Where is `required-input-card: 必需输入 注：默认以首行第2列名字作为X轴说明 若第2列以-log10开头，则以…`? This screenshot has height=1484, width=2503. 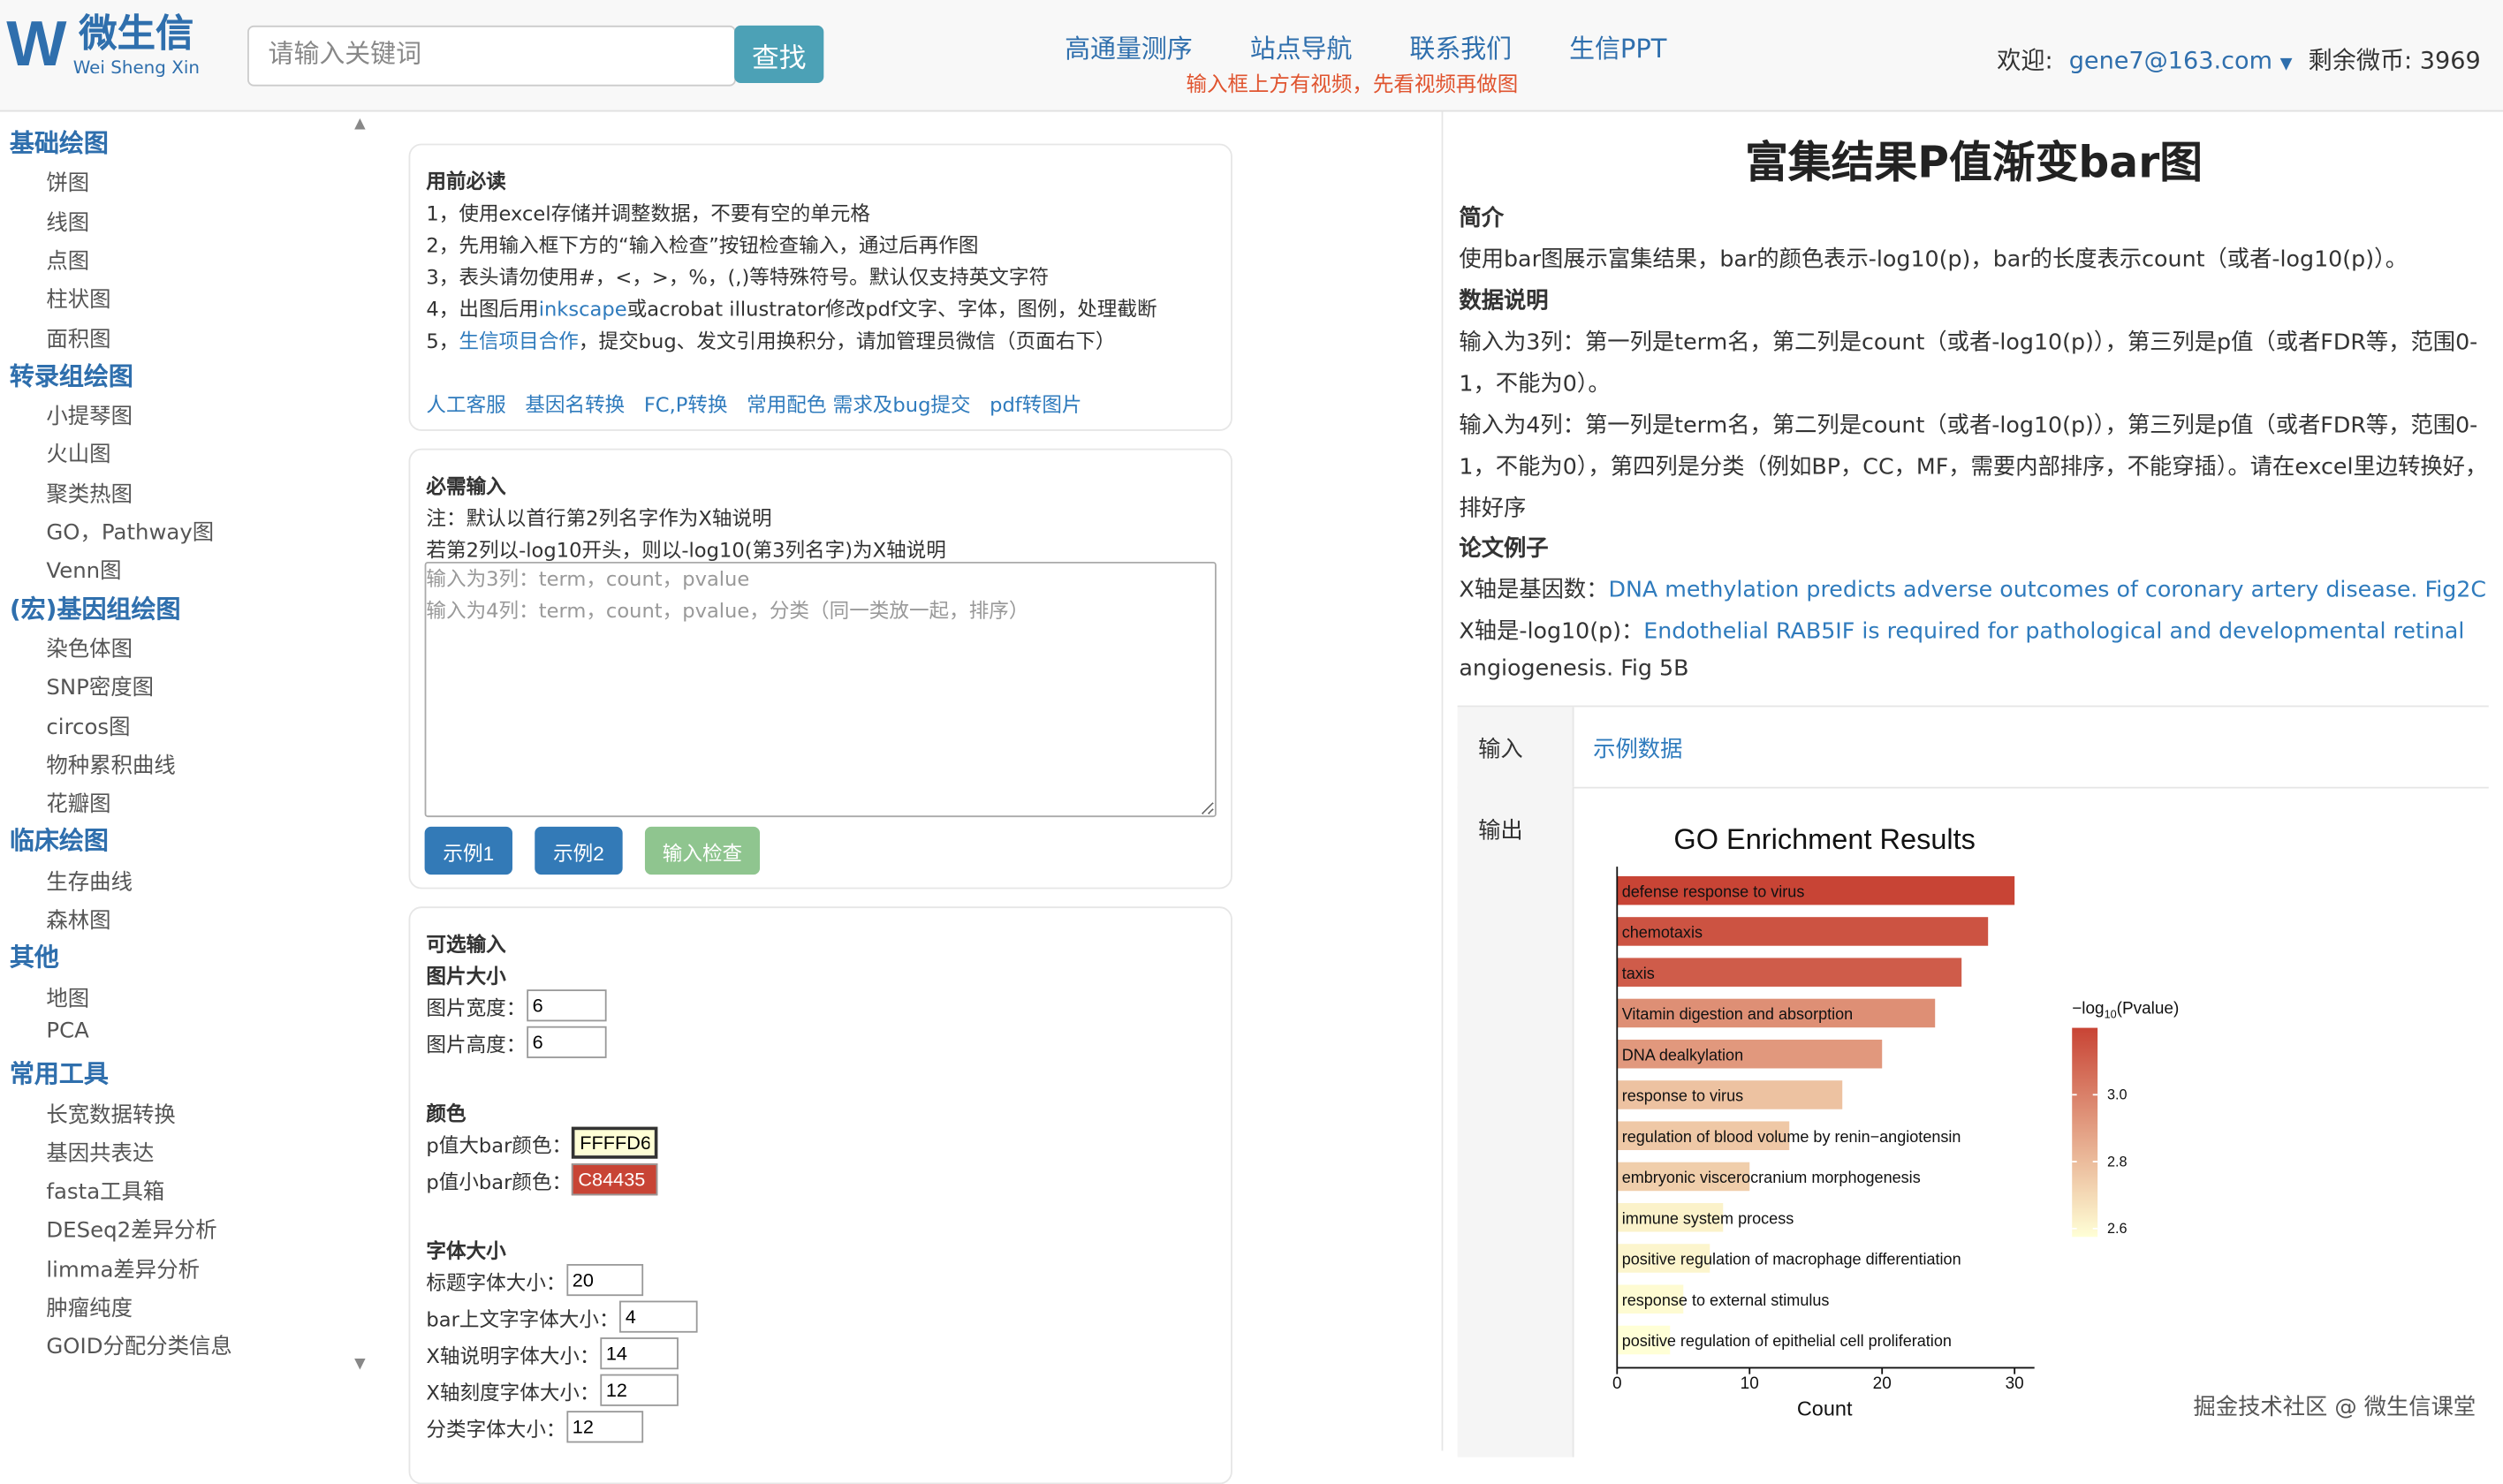
required-input-card: 必需输入 注：默认以首行第2列名字作为X轴说明 若第2列以-log10开头，则以… is located at coordinates (820, 669).